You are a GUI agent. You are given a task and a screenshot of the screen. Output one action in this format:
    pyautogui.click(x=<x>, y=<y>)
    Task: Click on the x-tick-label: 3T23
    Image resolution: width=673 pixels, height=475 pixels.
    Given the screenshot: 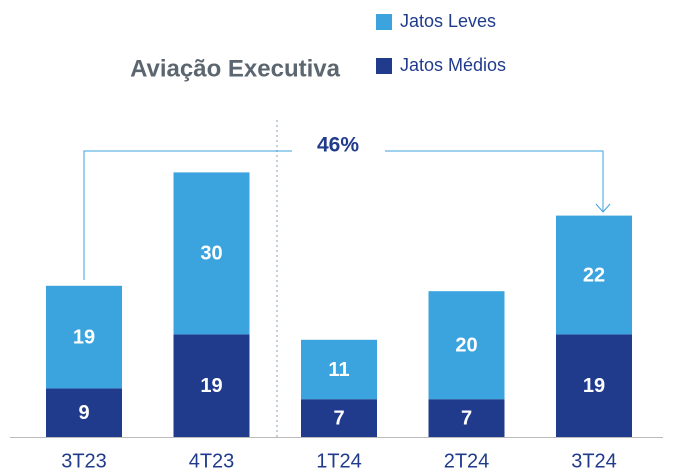 What is the action you would take?
    pyautogui.click(x=84, y=461)
    